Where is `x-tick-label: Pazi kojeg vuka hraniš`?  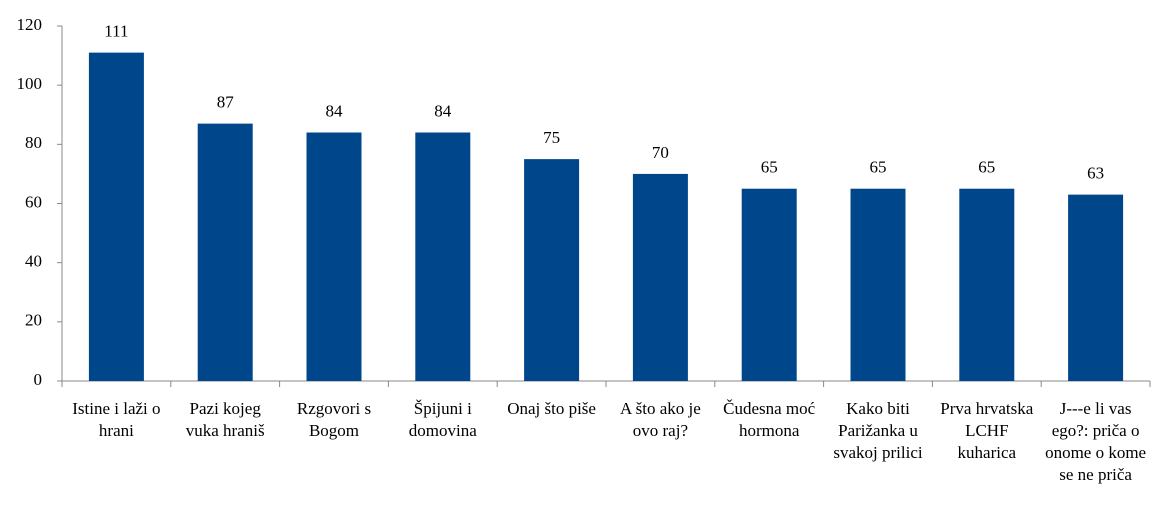 x-tick-label: Pazi kojeg vuka hraniš is located at coordinates (225, 419).